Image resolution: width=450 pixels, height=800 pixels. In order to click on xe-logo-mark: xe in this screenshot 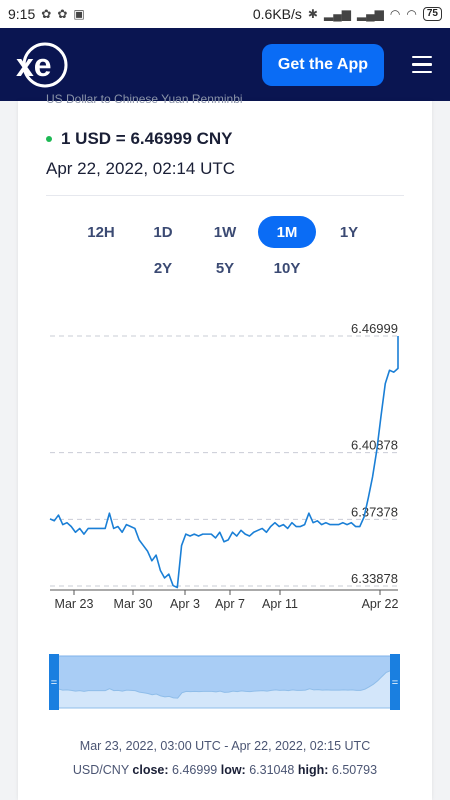, I will do `click(42, 64)`.